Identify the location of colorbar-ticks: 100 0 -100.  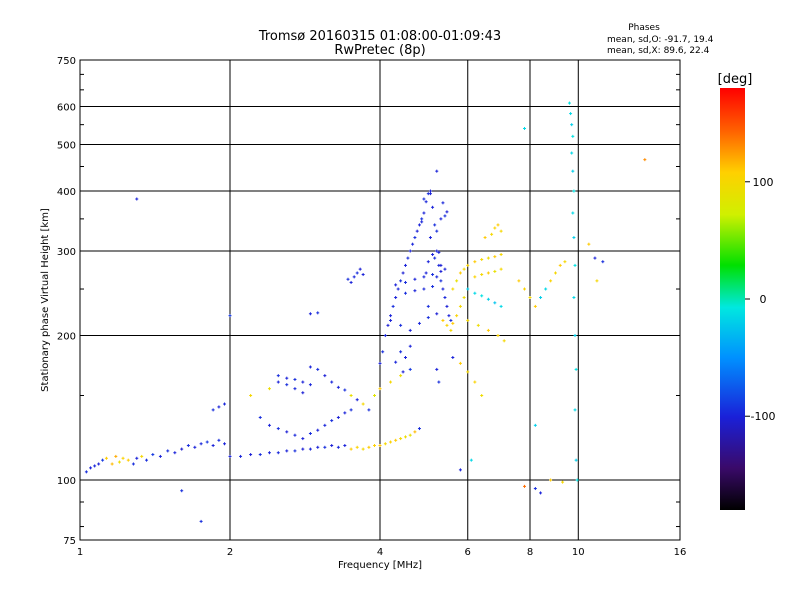
(760, 299).